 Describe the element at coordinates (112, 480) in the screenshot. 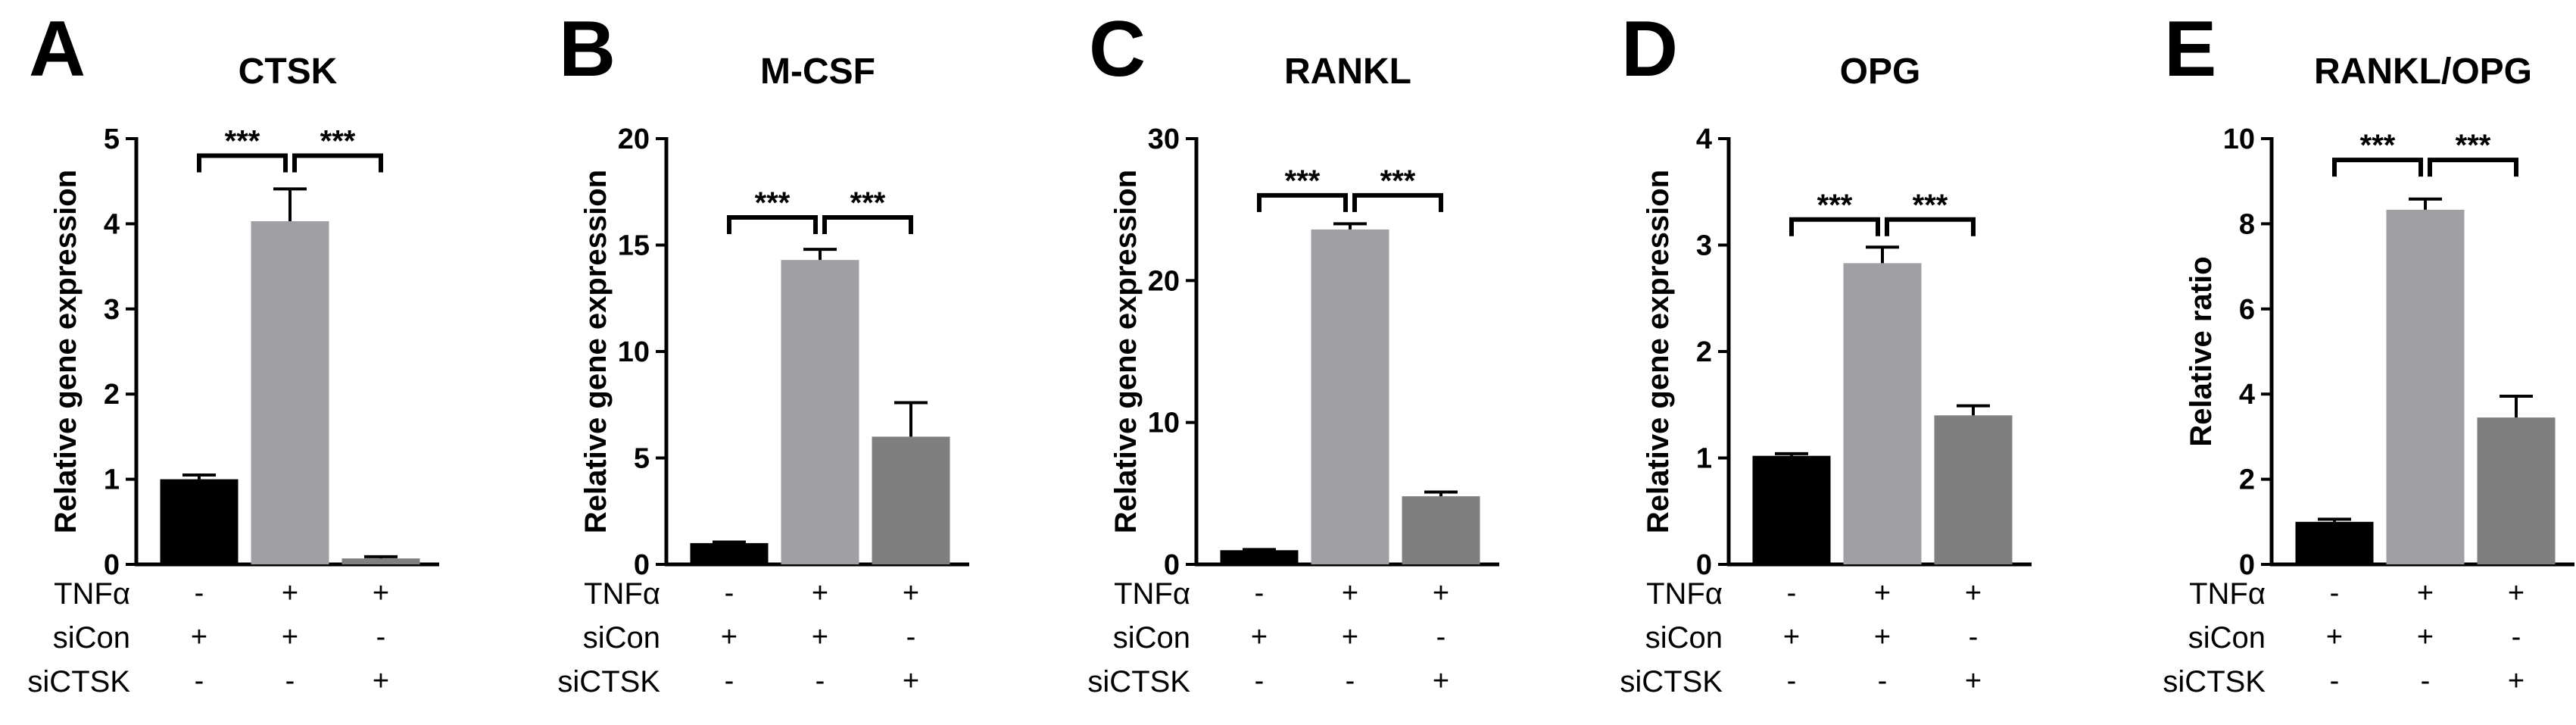

I see `y-tick-label: 1` at that location.